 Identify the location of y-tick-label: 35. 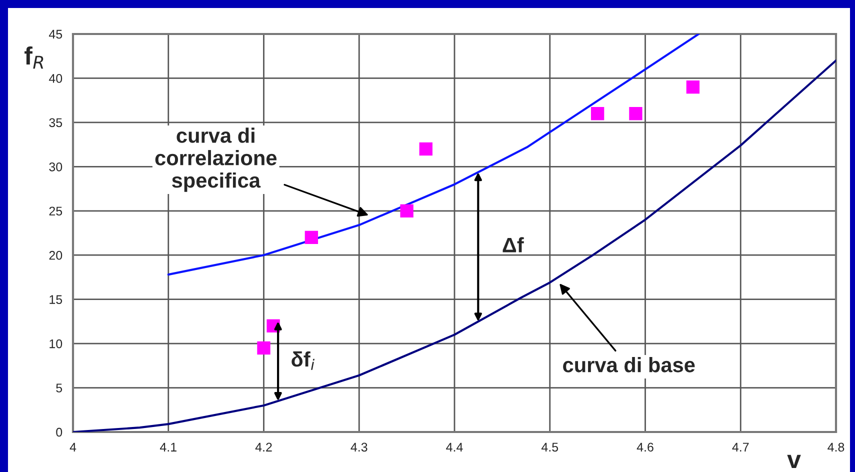
(55, 123).